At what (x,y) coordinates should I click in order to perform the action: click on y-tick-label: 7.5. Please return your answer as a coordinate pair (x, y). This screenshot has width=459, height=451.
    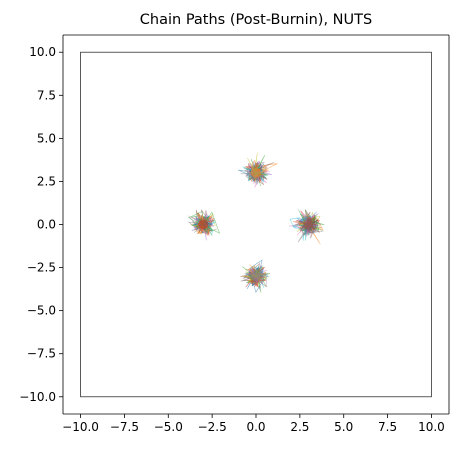
    Looking at the image, I should click on (46, 95).